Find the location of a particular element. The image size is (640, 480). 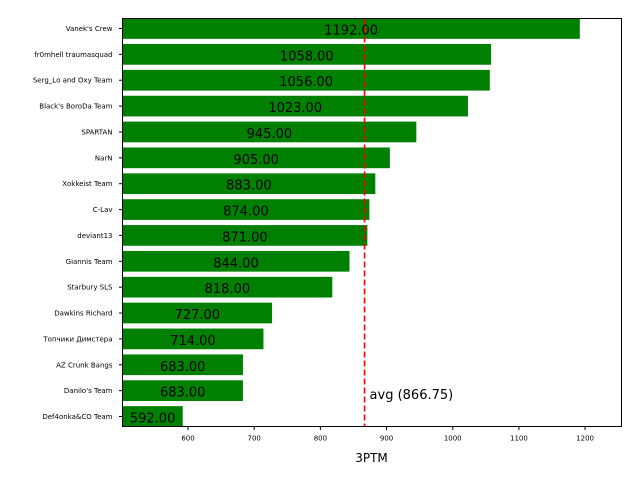

category-label: deviant13 is located at coordinates (94, 236).